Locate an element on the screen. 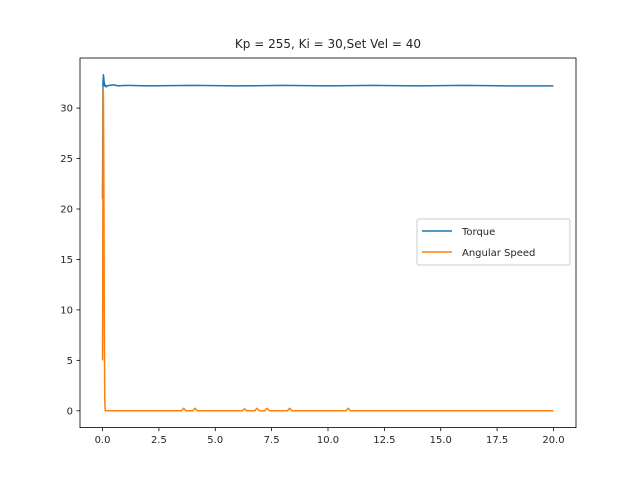 Image resolution: width=640 pixels, height=480 pixels. y-tick-label: 5 is located at coordinates (70, 361).